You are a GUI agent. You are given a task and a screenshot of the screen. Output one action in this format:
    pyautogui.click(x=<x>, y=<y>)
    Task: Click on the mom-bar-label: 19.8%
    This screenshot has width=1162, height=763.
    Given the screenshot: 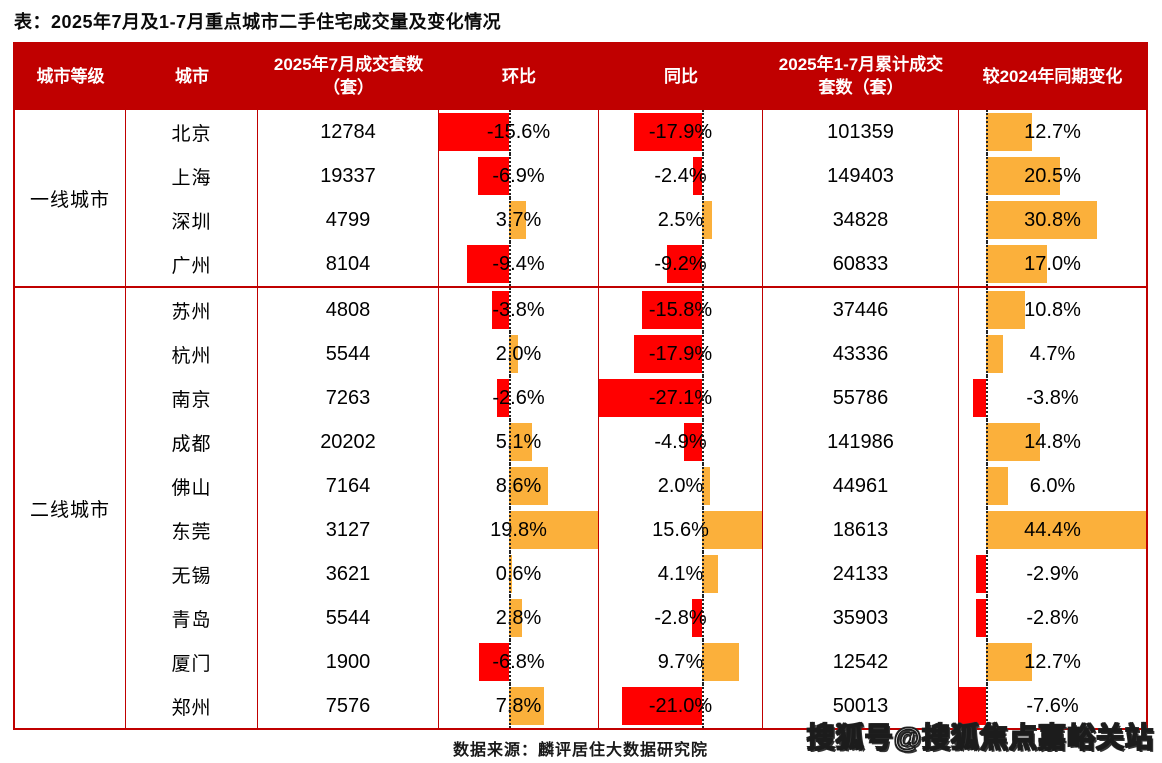 What is the action you would take?
    pyautogui.click(x=518, y=529)
    